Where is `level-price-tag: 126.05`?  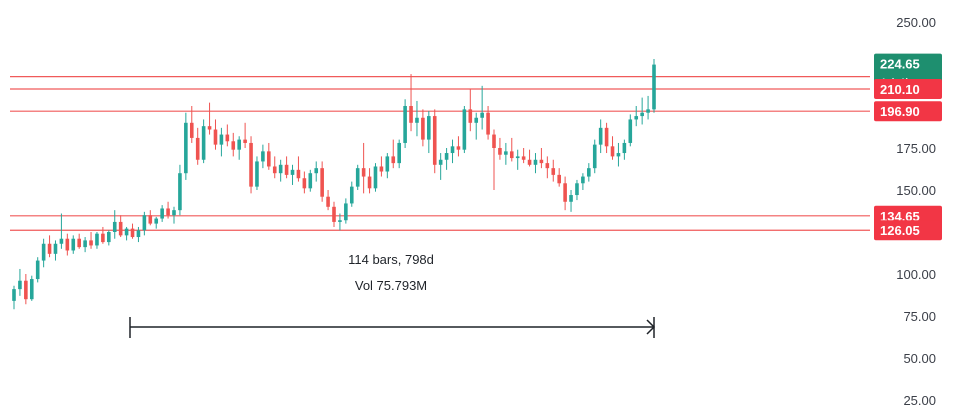 level-price-tag: 126.05 is located at coordinates (908, 230).